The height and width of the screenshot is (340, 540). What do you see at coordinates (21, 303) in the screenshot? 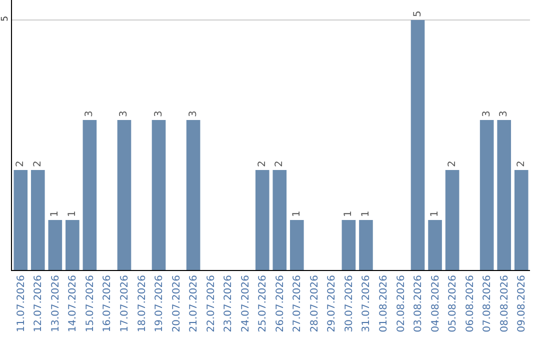
I see `x-tick-label: 11.07.2026` at bounding box center [21, 303].